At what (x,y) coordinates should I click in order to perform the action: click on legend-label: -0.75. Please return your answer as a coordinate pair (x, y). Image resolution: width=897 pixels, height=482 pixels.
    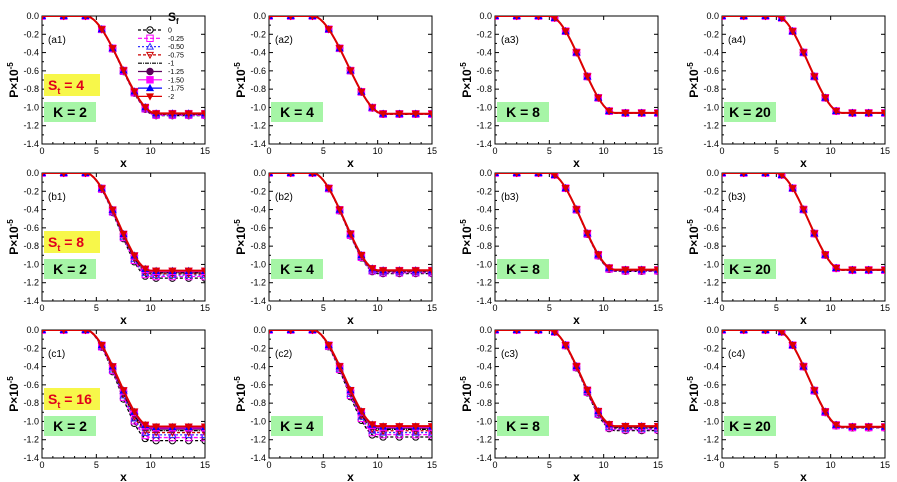
    Looking at the image, I should click on (176, 55).